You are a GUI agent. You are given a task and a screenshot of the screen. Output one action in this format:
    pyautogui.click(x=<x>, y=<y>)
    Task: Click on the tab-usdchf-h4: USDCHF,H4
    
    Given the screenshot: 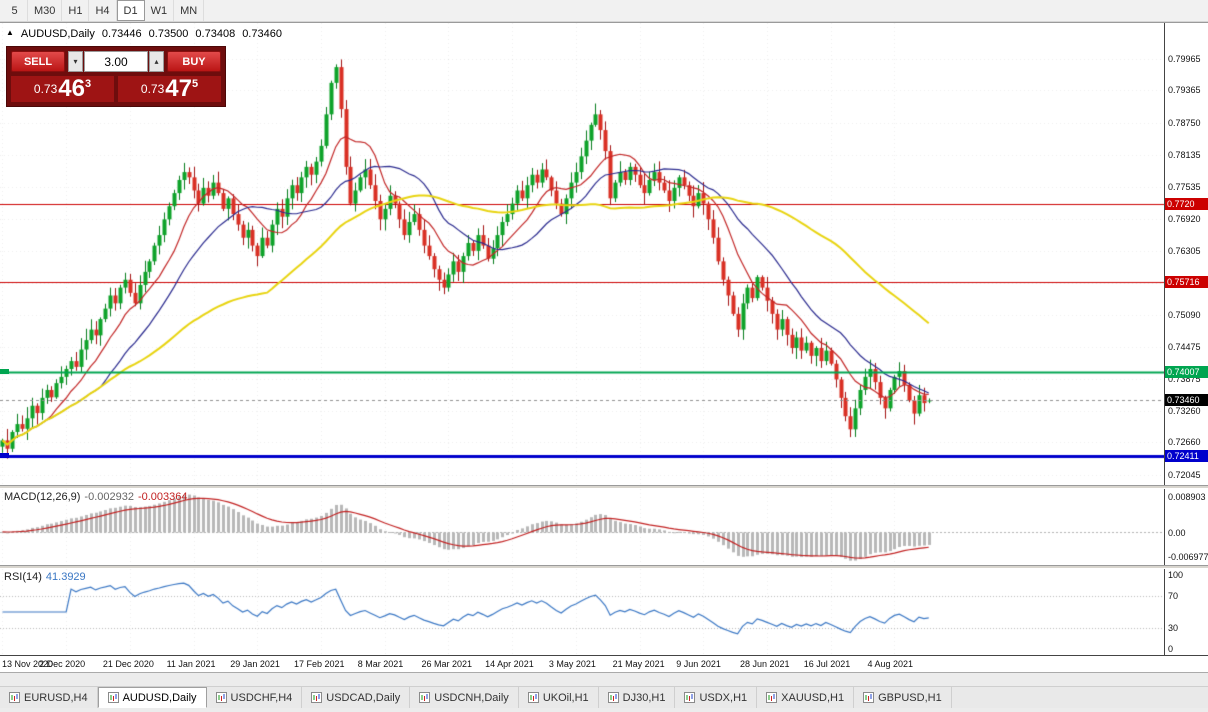 What is the action you would take?
    pyautogui.click(x=254, y=697)
    